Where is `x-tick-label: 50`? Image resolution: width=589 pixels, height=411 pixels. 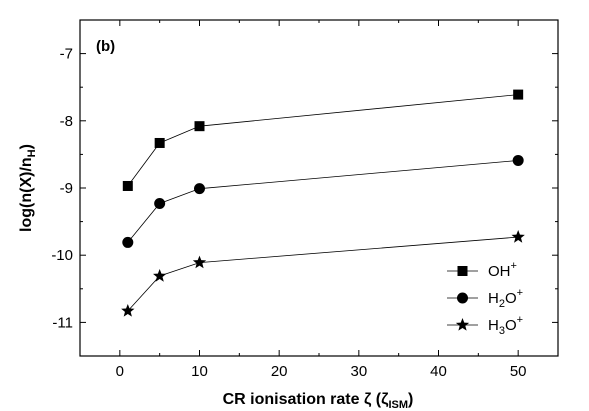 x-tick-label: 50 is located at coordinates (518, 371).